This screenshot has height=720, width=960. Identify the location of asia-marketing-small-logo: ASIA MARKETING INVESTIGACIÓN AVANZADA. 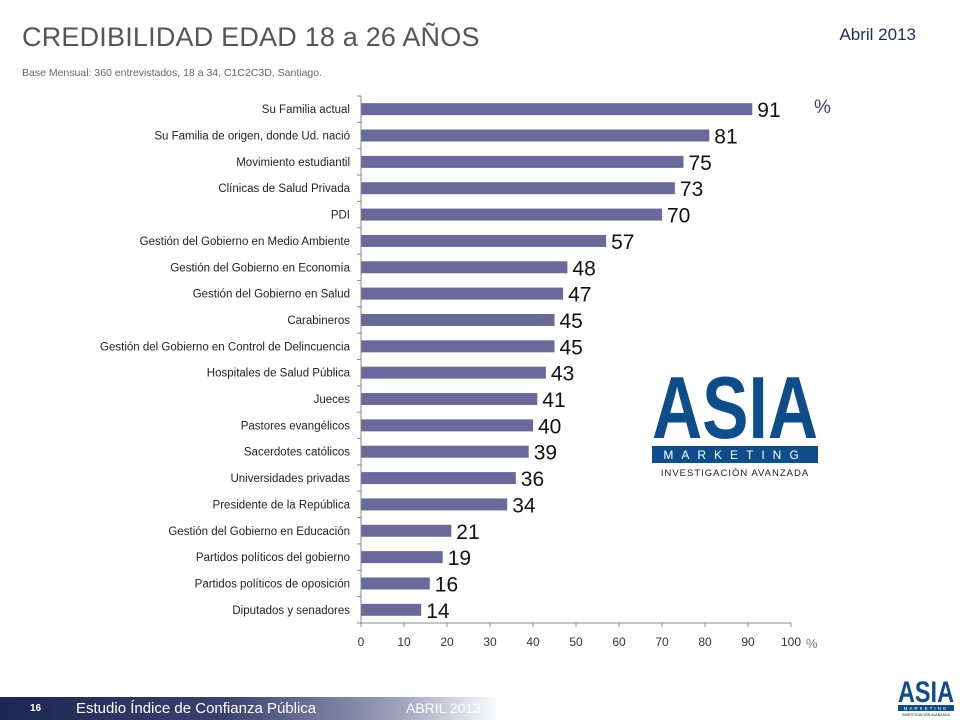
(926, 696).